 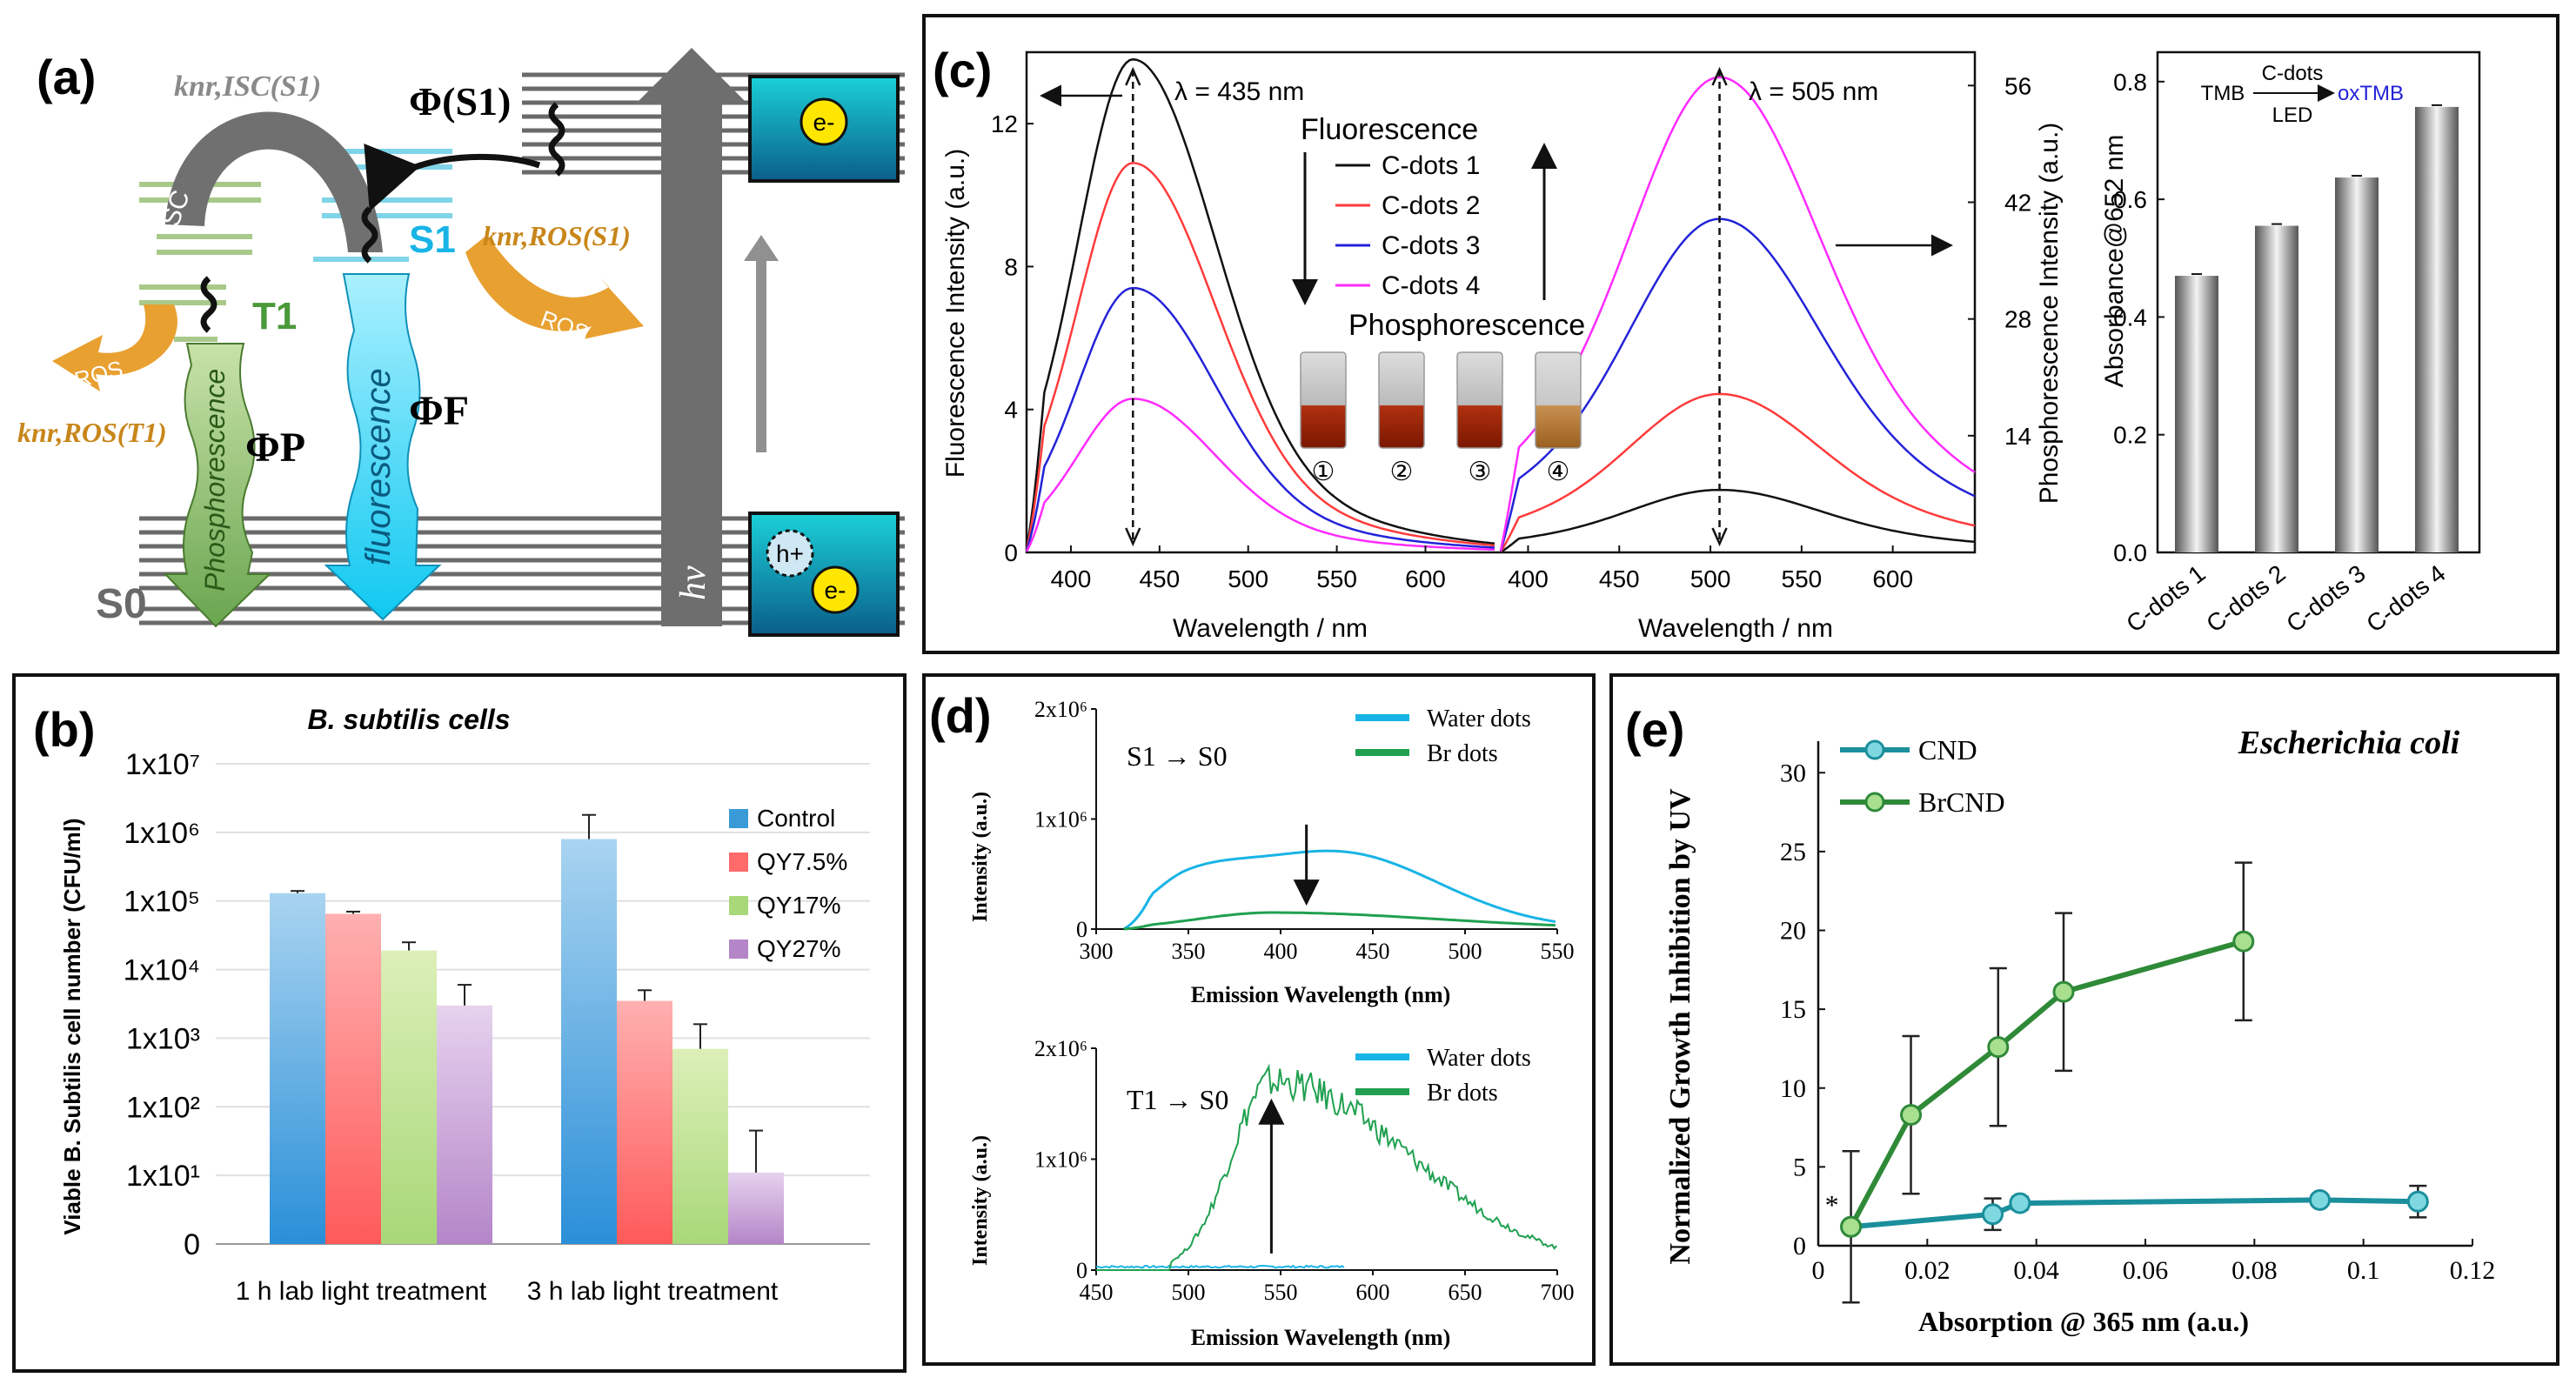 I want to click on vial-number: ①, so click(x=1323, y=472).